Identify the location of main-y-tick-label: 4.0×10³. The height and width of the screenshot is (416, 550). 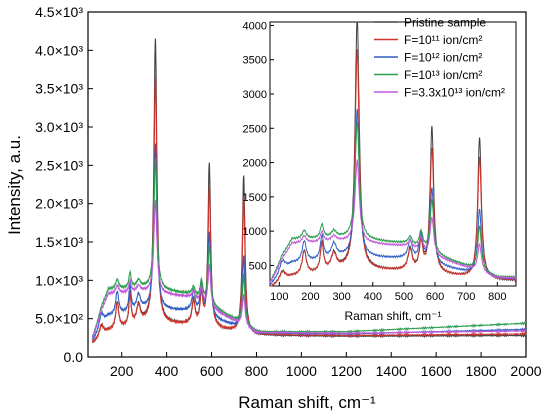
(59, 50).